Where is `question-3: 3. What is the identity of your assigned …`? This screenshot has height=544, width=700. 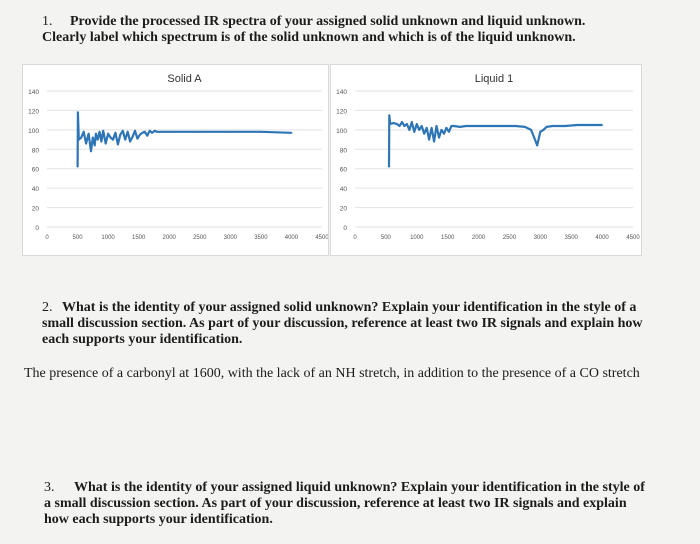 question-3: 3. What is the identity of your assigned … is located at coordinates (349, 504).